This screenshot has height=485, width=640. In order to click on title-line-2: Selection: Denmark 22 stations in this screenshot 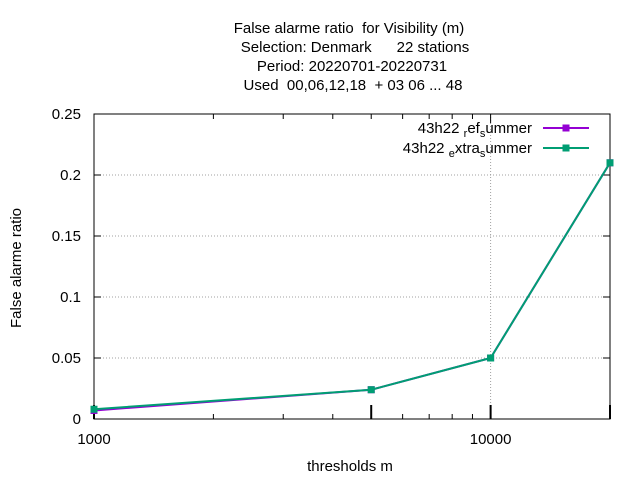, I will do `click(355, 47)`.